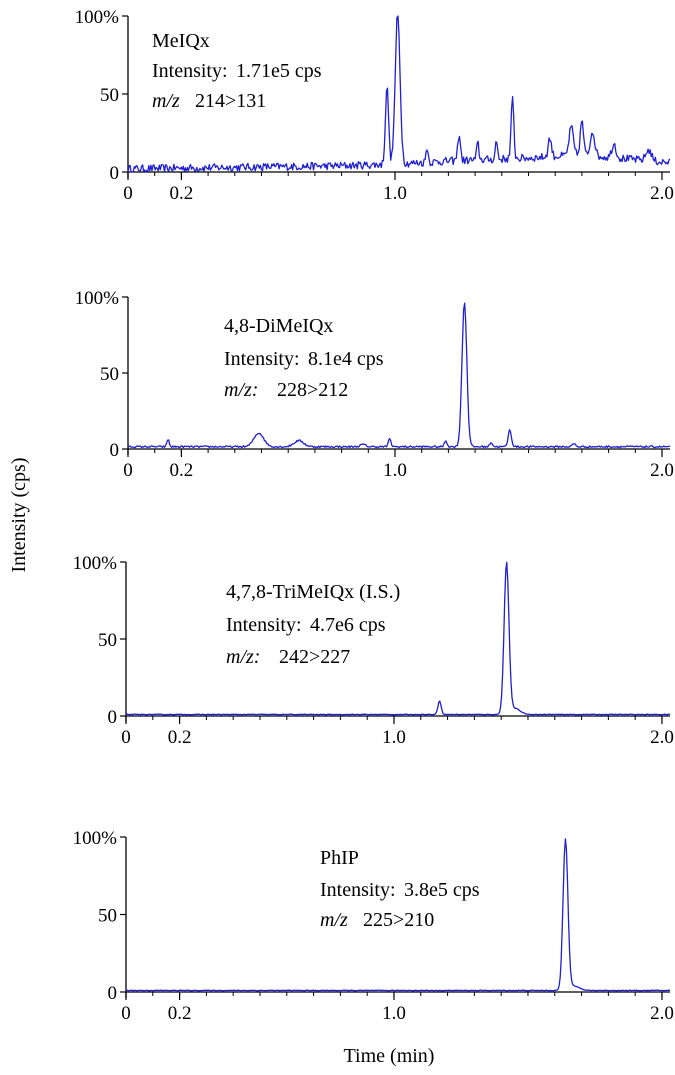 Image resolution: width=675 pixels, height=1075 pixels. What do you see at coordinates (442, 890) in the screenshot?
I see `intensity-value: 3.8e5 cps` at bounding box center [442, 890].